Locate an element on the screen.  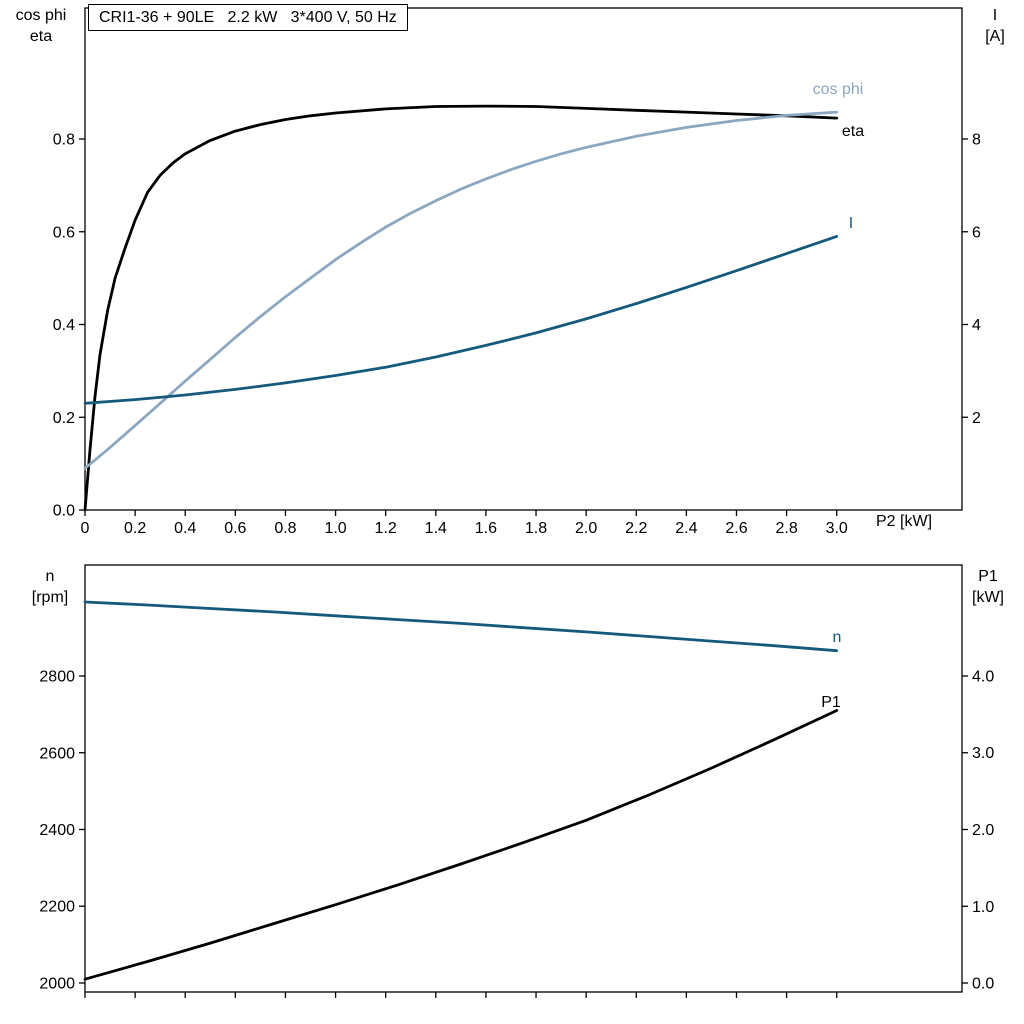
series-n is located at coordinates (461, 626).